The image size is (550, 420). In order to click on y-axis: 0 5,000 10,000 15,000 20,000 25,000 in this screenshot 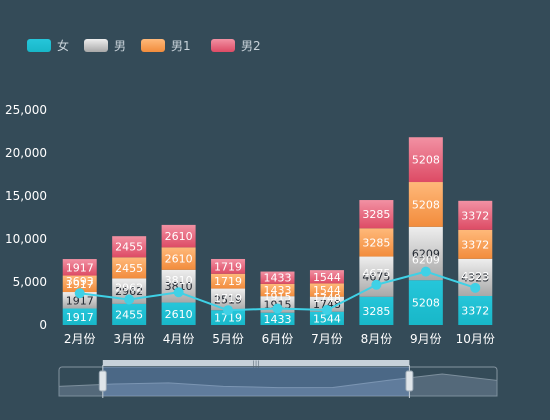, I will do `click(26, 217)`.